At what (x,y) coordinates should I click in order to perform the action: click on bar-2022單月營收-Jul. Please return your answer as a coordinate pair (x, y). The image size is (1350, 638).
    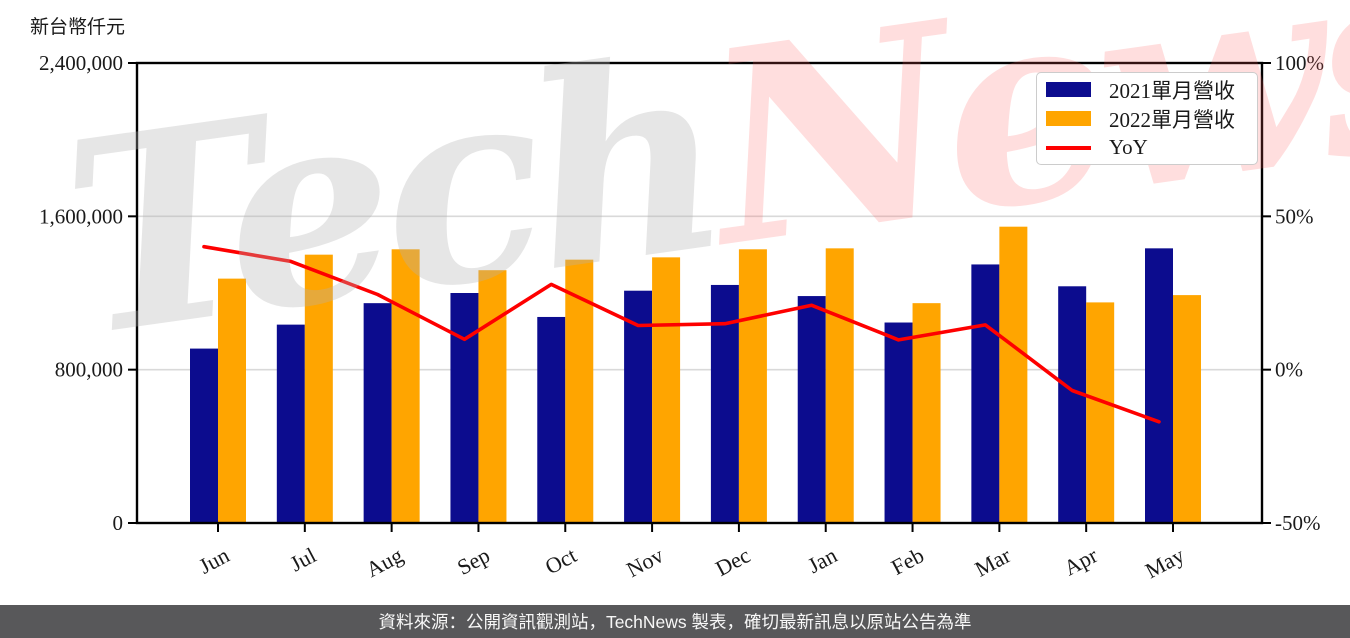
    Looking at the image, I should click on (318, 388).